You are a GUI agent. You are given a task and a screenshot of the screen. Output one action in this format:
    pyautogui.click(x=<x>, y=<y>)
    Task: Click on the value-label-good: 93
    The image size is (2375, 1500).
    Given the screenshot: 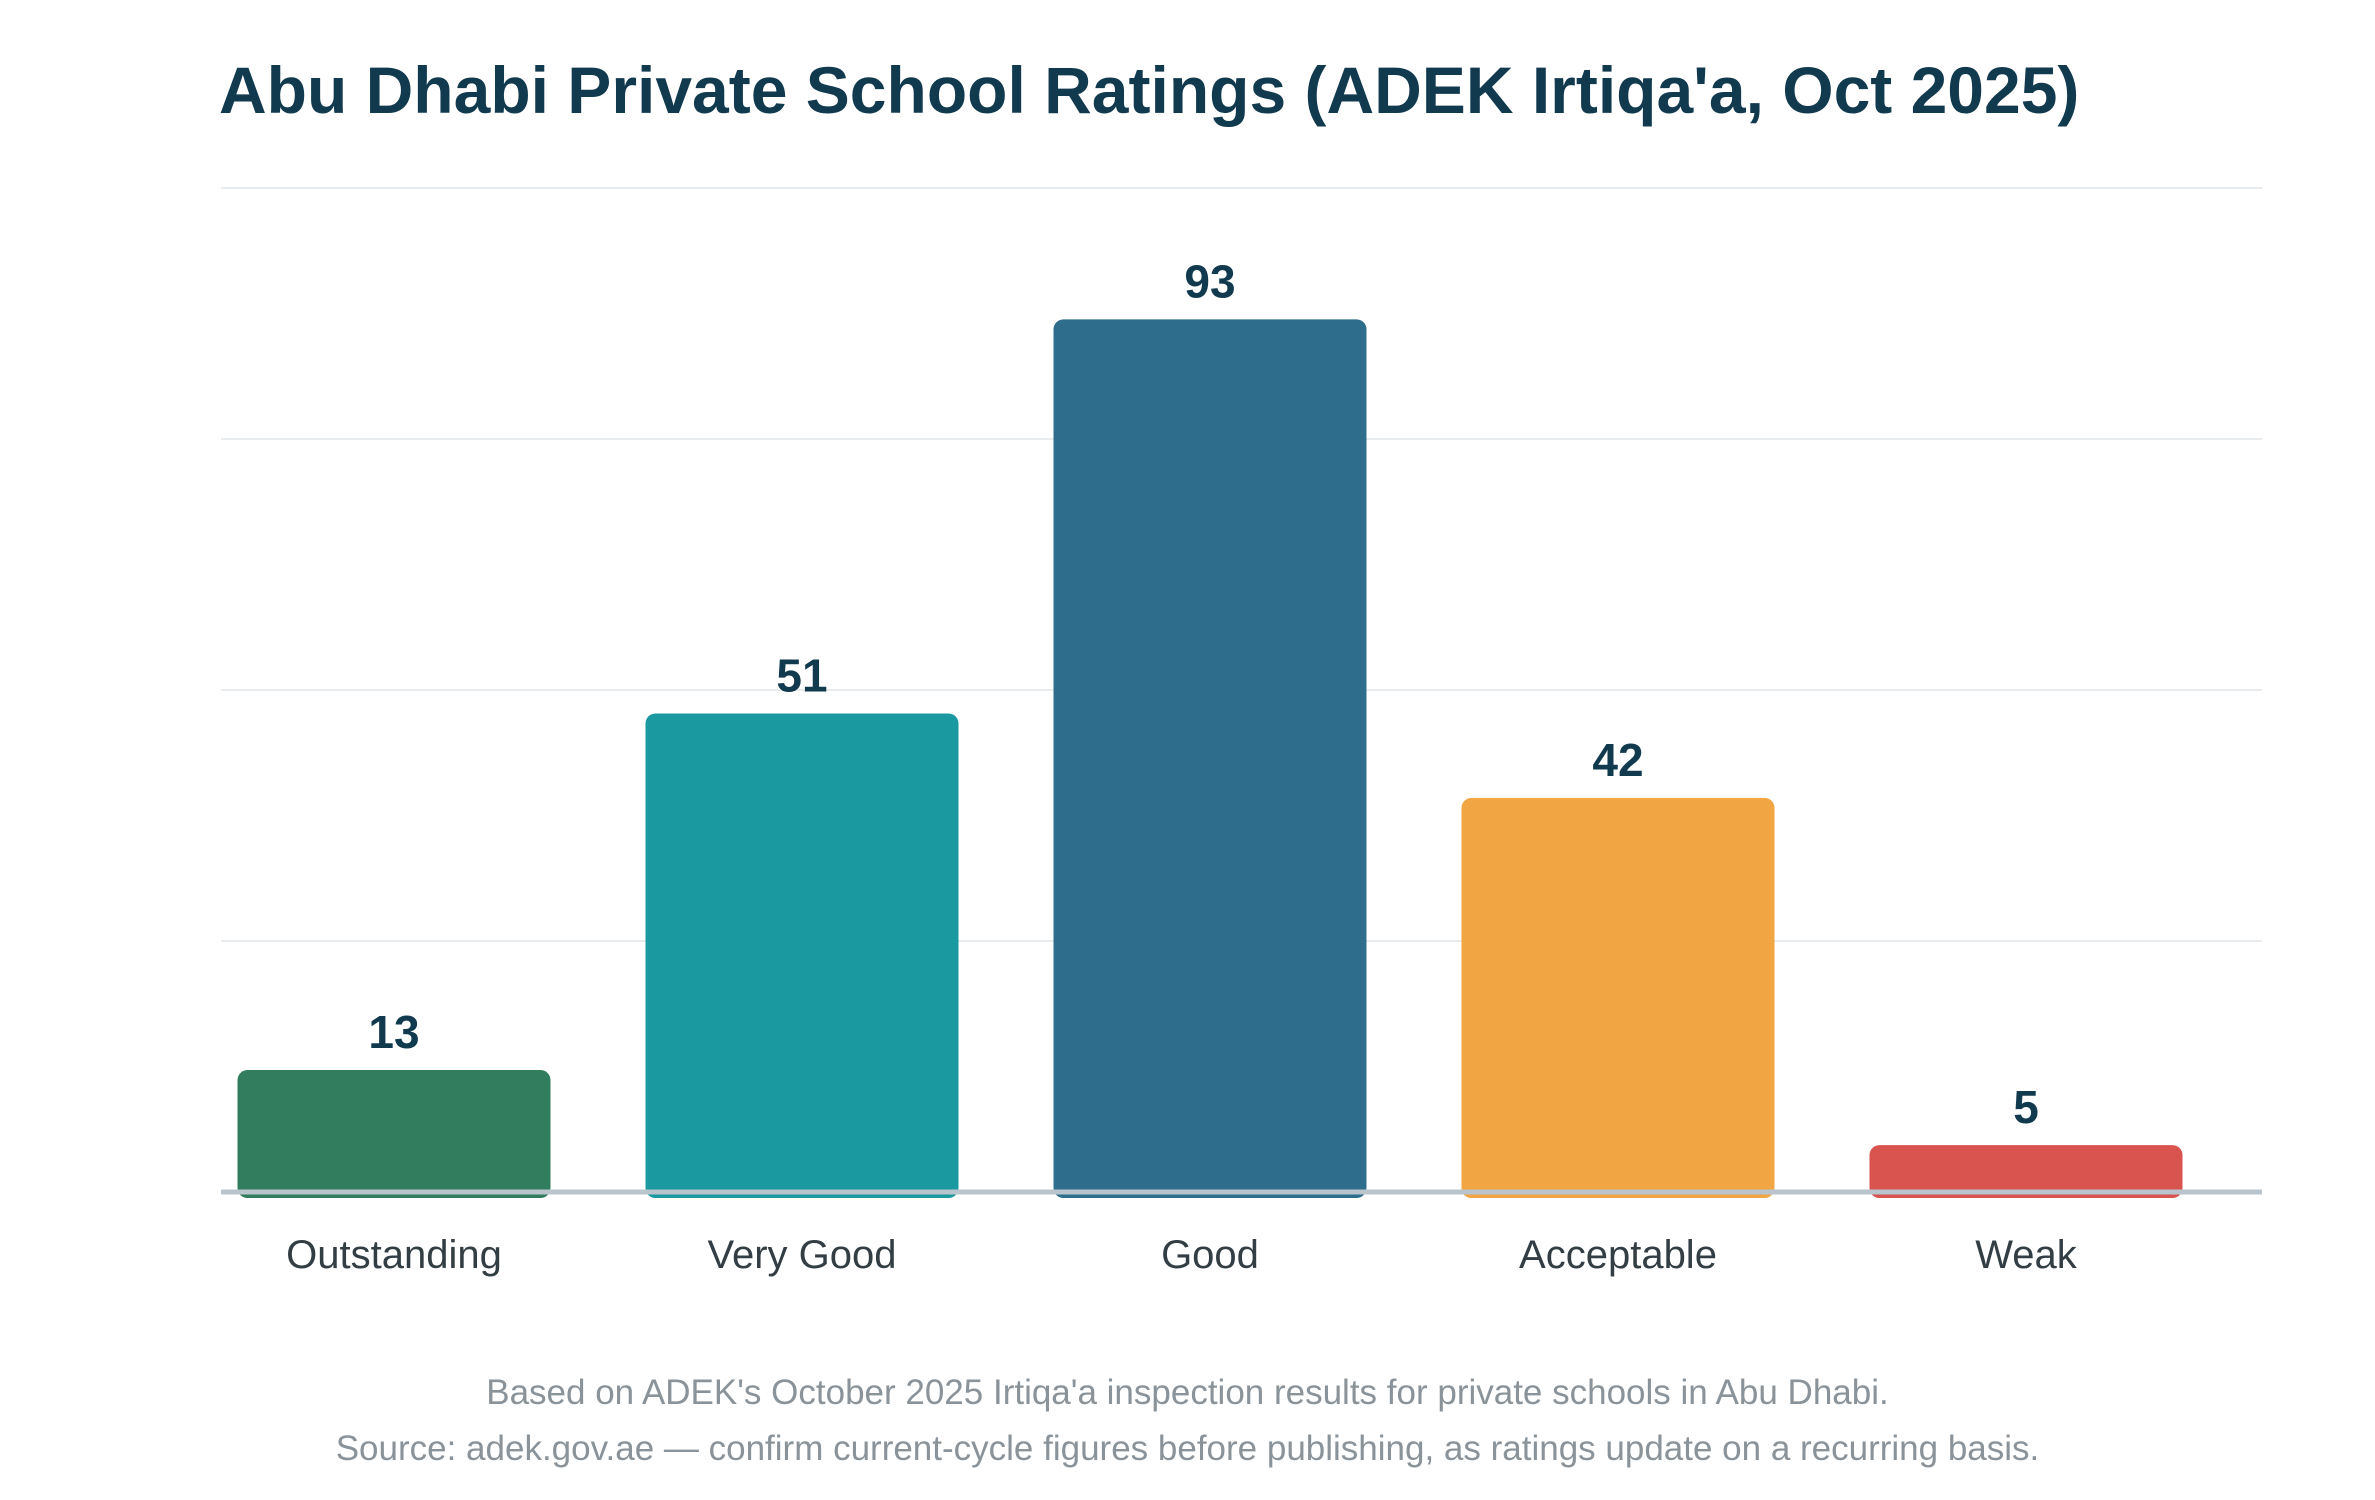 What is the action you would take?
    pyautogui.click(x=1209, y=281)
    